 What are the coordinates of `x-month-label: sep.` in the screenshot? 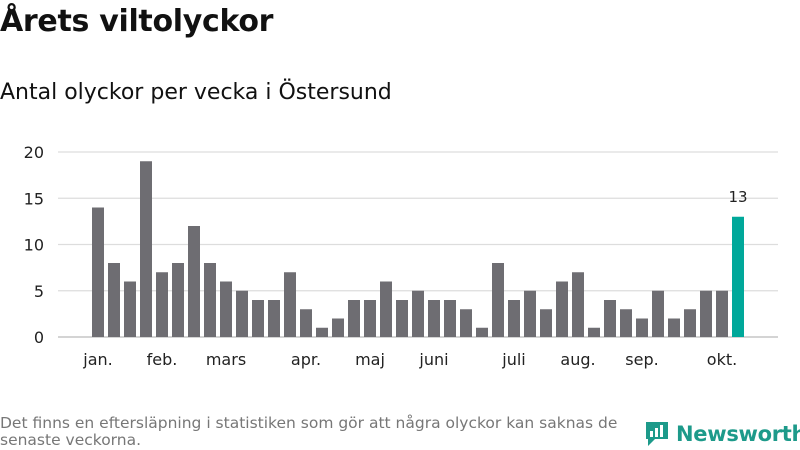 It's located at (641, 359).